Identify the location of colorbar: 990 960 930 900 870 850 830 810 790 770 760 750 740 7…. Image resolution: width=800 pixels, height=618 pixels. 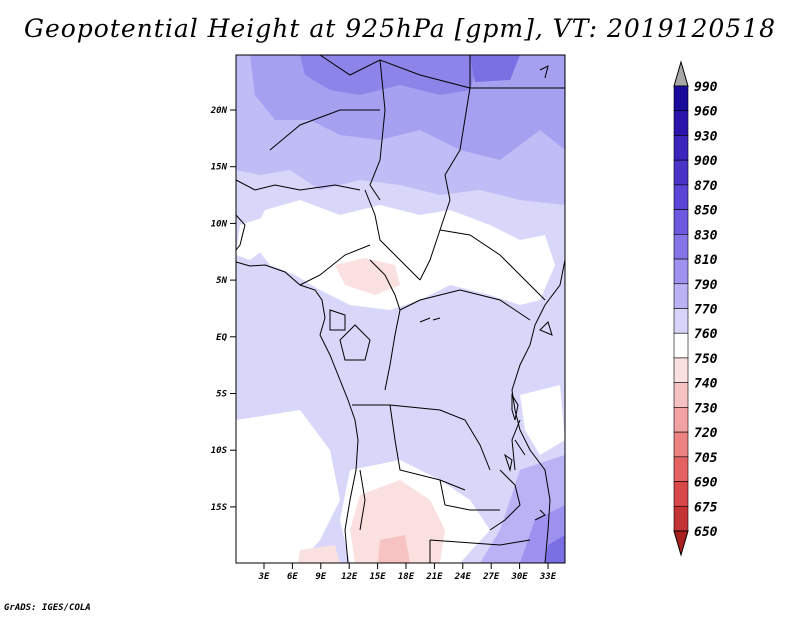
(695, 308).